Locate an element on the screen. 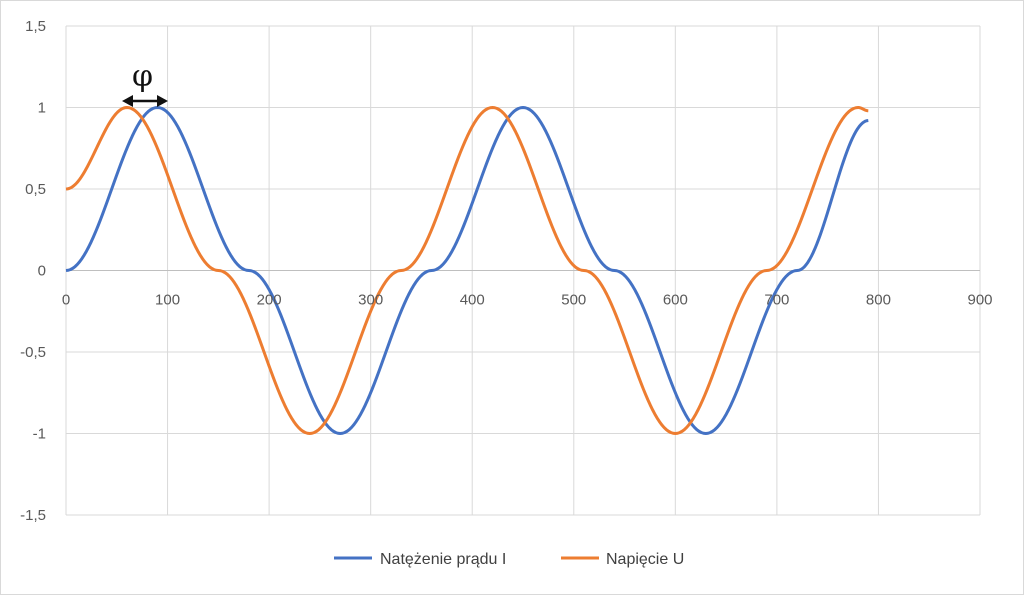  y-tick-label: -1 is located at coordinates (39, 434).